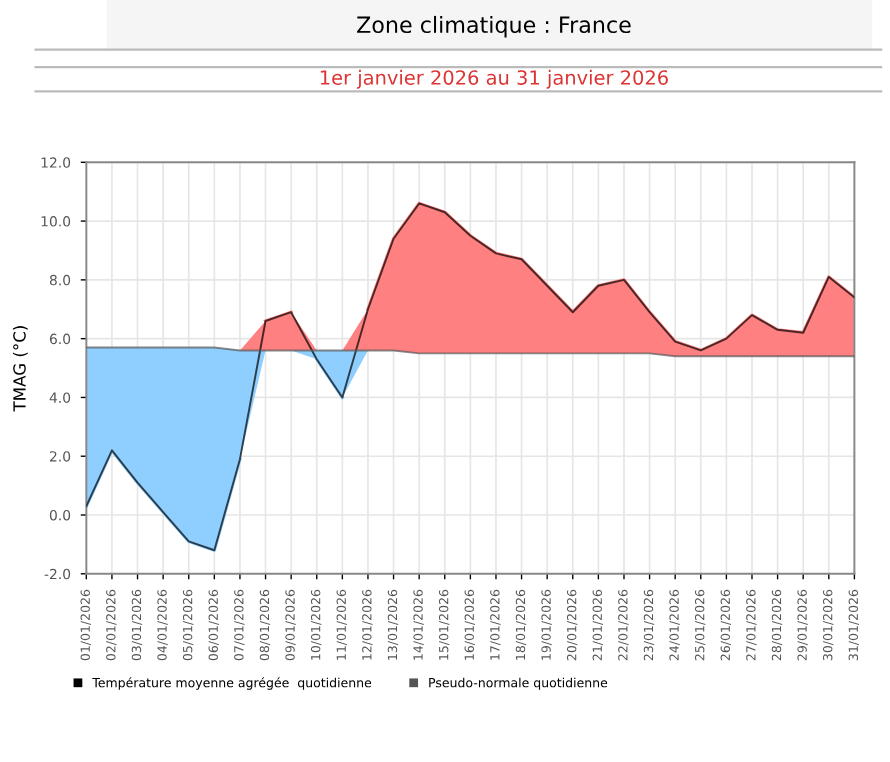 The height and width of the screenshot is (762, 890). I want to click on chart-title: Zone climatique : France, so click(494, 26).